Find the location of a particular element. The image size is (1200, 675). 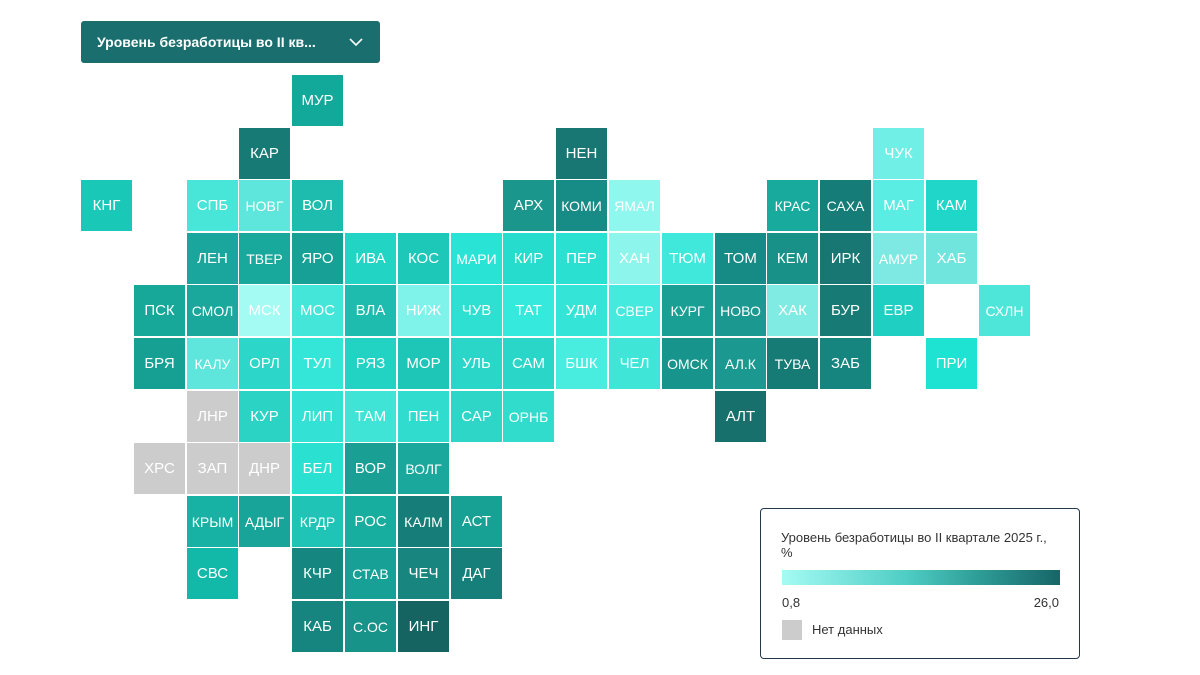

region-tile: ОРНБ is located at coordinates (528, 416).